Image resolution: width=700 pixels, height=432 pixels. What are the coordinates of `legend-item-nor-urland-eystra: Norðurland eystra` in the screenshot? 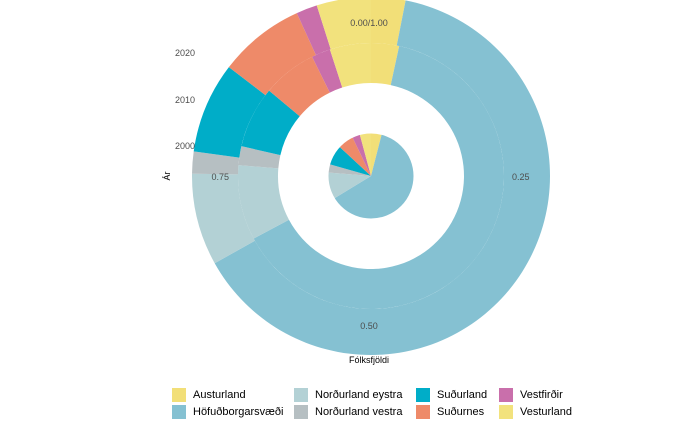 It's located at (355, 394).